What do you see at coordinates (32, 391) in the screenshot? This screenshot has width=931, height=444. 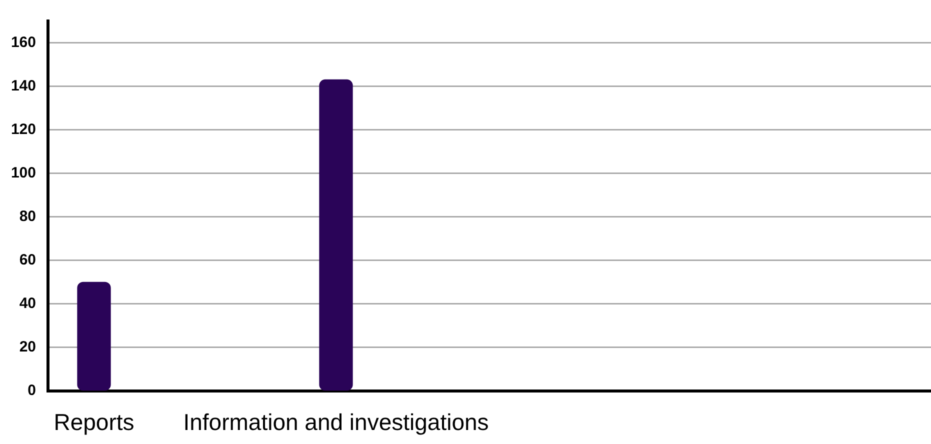 I see `y-tick-label: 0` at bounding box center [32, 391].